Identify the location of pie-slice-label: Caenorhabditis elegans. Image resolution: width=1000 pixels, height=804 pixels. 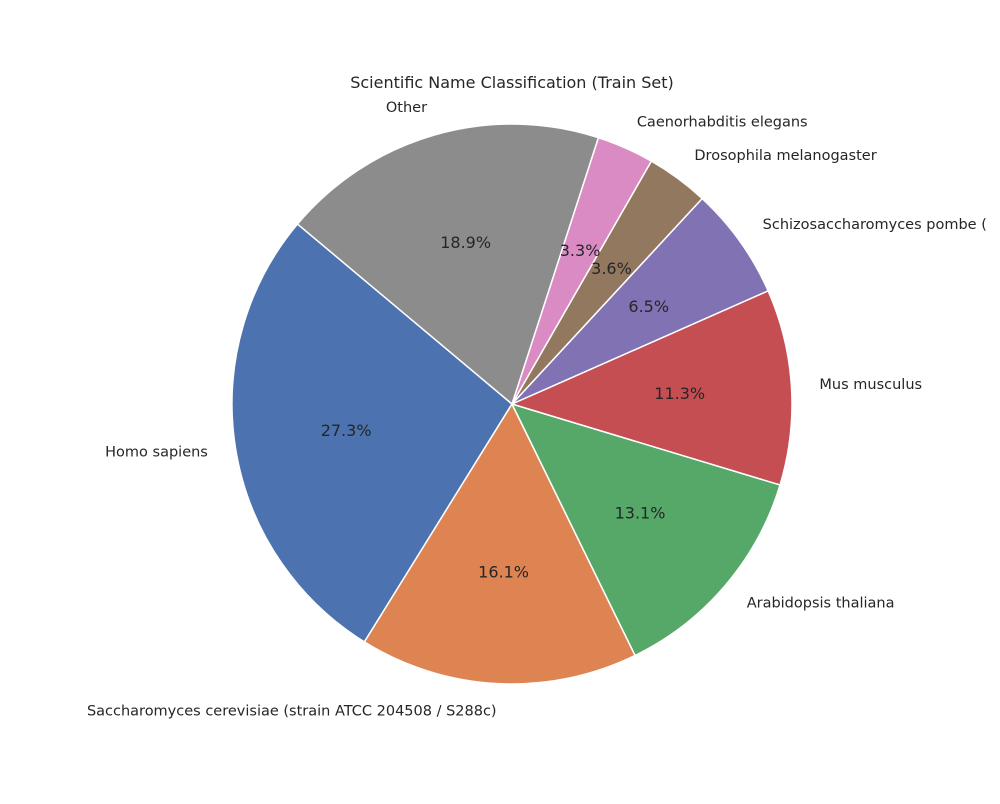
(722, 122).